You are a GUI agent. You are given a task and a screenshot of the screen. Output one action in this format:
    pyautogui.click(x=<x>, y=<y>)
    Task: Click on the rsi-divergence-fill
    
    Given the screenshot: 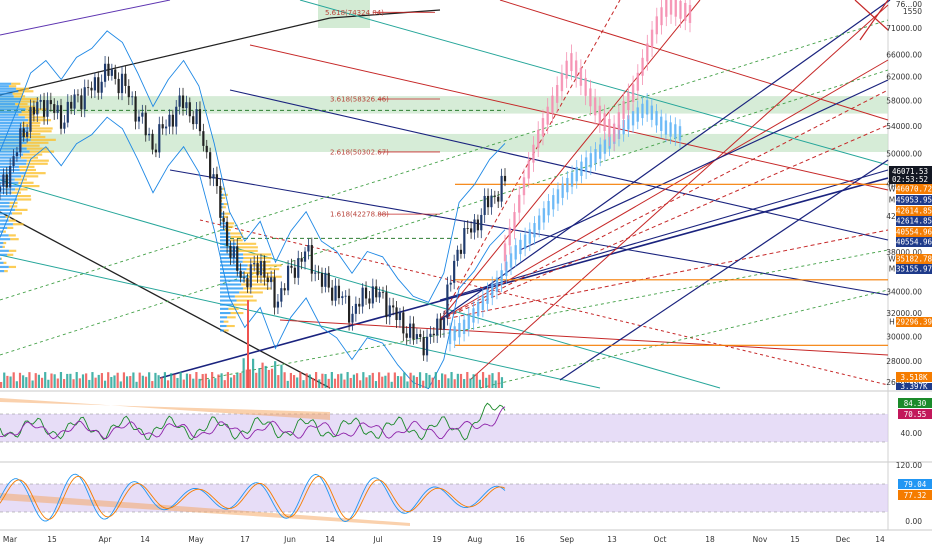 What is the action you would take?
    pyautogui.click(x=165, y=409)
    